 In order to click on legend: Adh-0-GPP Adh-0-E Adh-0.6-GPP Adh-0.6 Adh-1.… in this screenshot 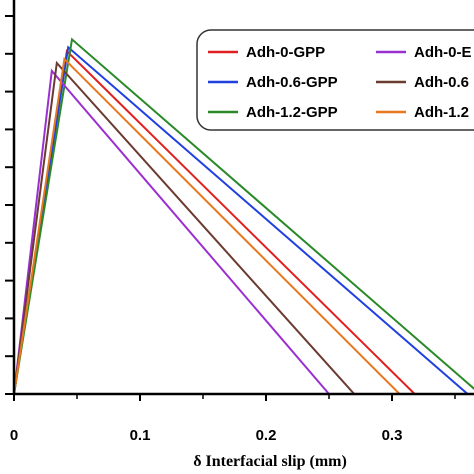, I will do `click(335, 80)`.